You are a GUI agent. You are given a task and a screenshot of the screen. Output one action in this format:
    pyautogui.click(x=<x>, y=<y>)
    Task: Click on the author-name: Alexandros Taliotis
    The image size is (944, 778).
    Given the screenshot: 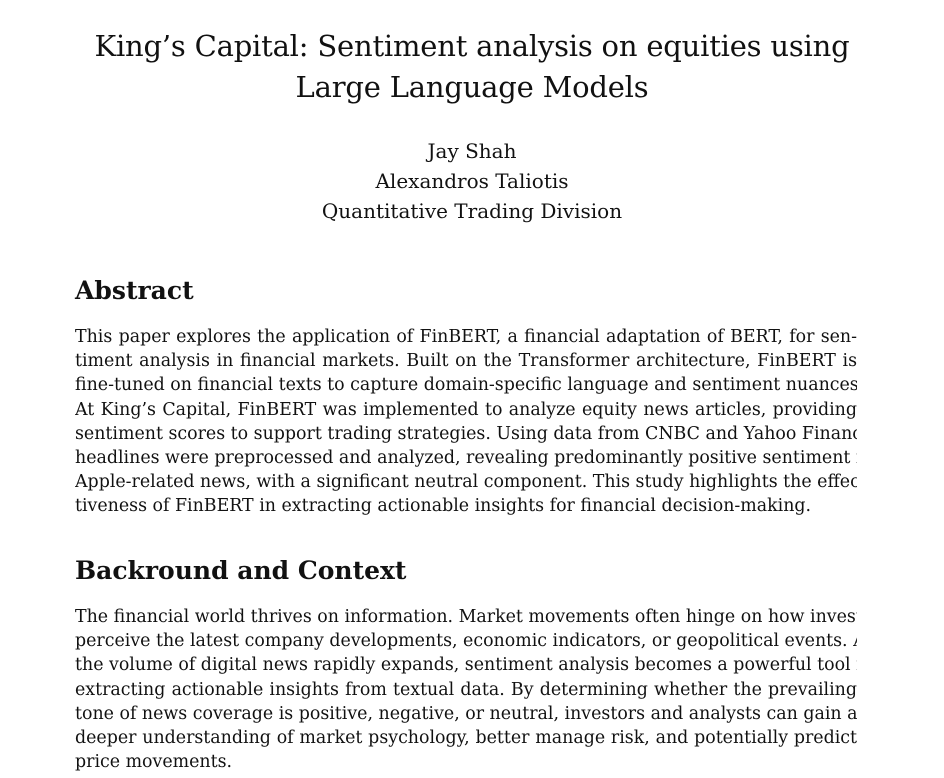 What is the action you would take?
    pyautogui.click(x=472, y=181)
    